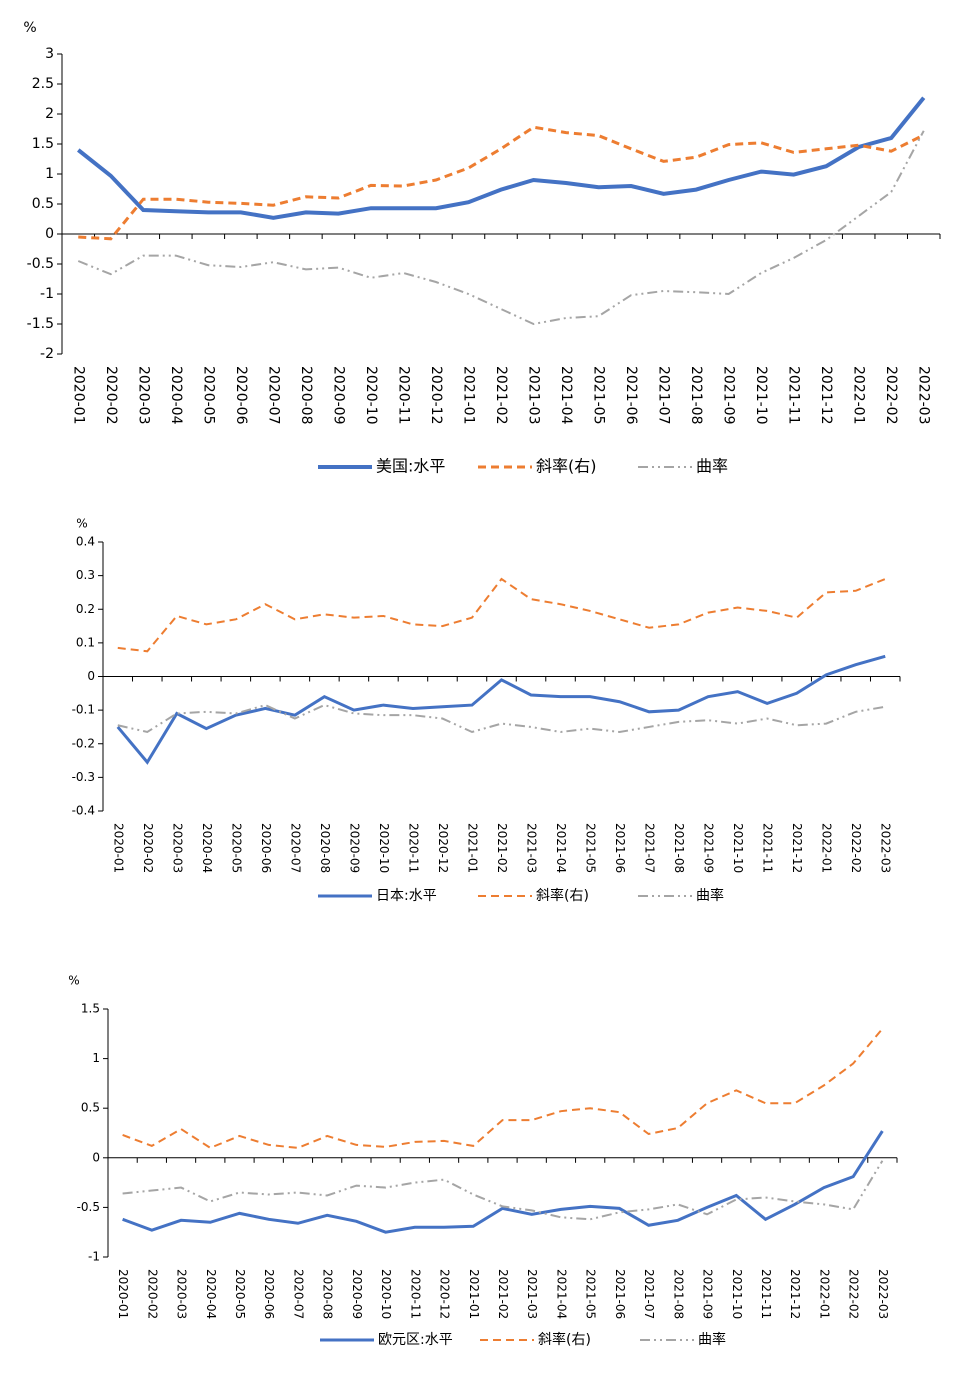 This screenshot has width=970, height=1376. Describe the element at coordinates (85, 642) in the screenshot. I see `y-tick-label: 0.1` at that location.